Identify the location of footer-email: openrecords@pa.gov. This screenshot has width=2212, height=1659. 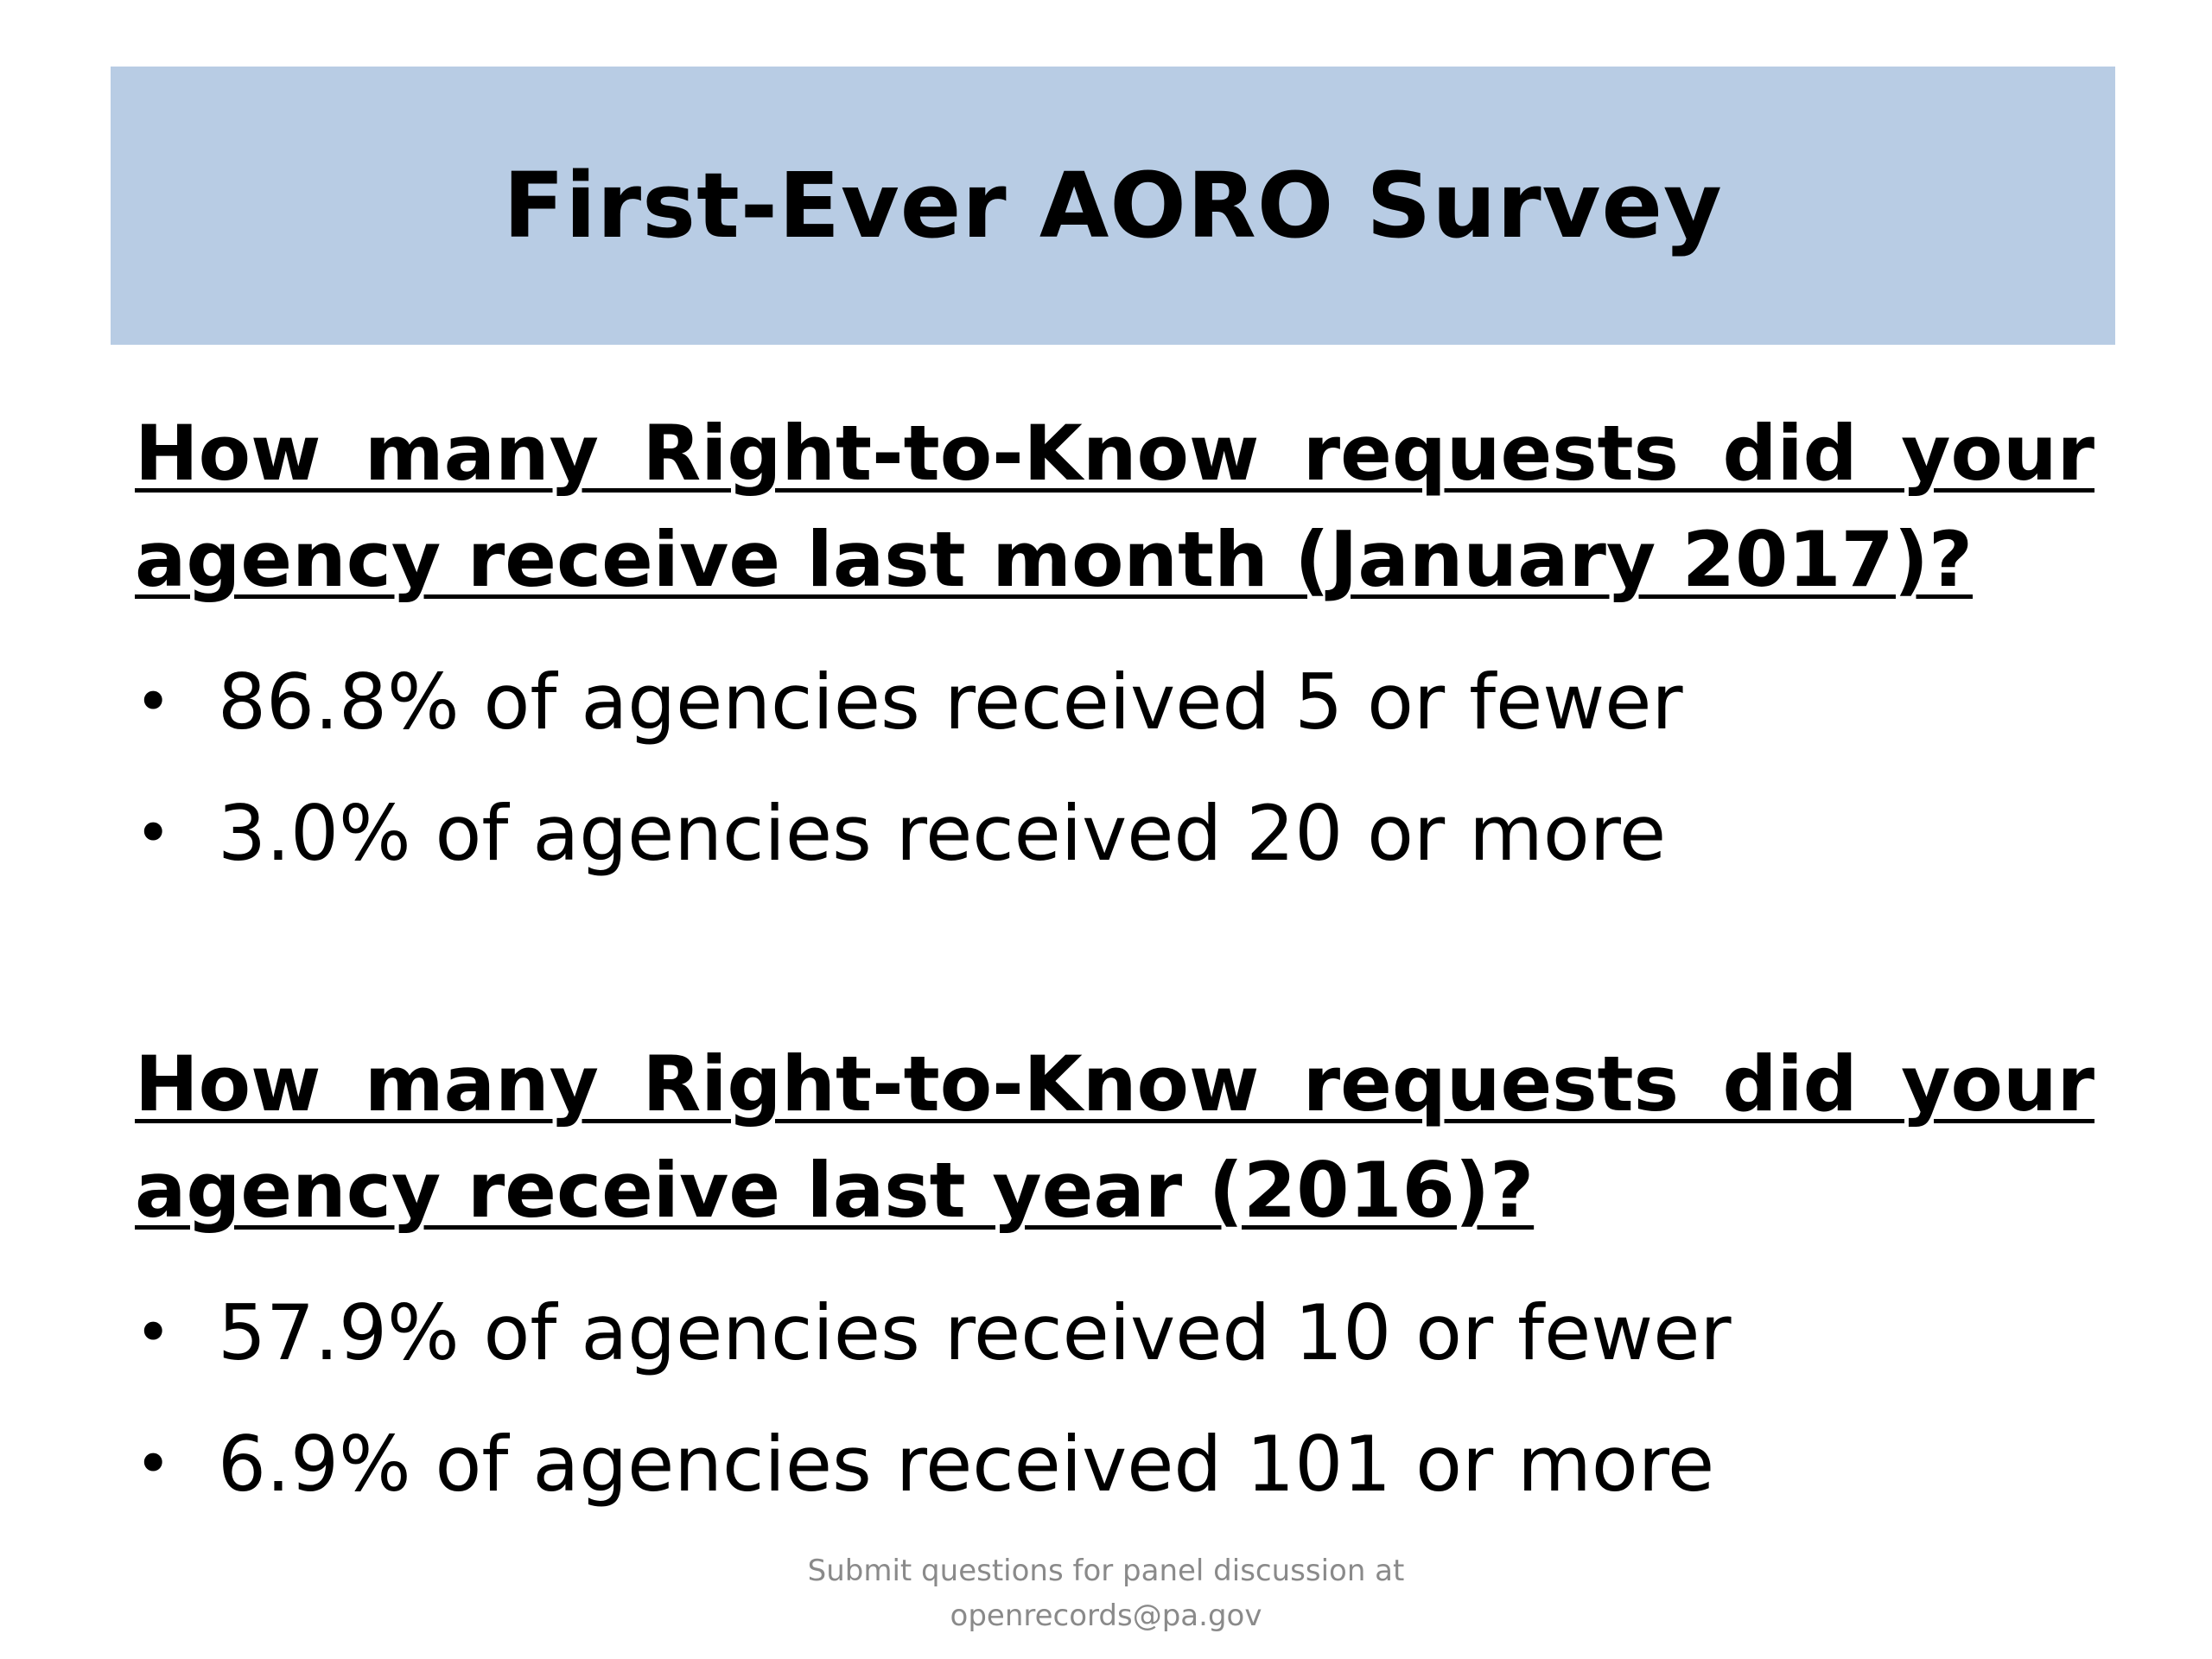
(1106, 1616).